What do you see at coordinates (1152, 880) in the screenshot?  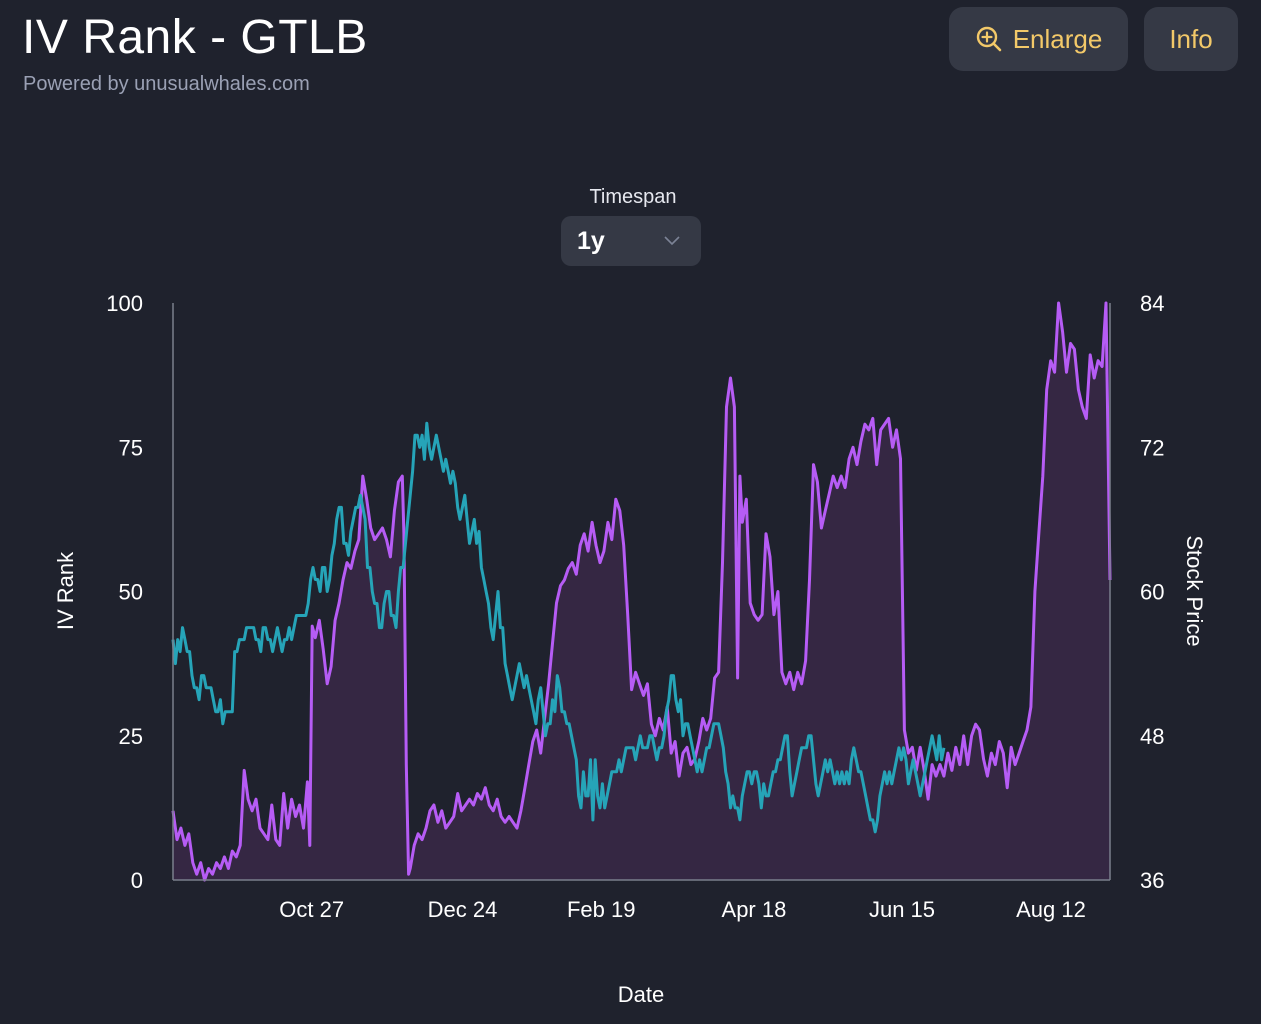 I see `y2-tick-label: 36` at bounding box center [1152, 880].